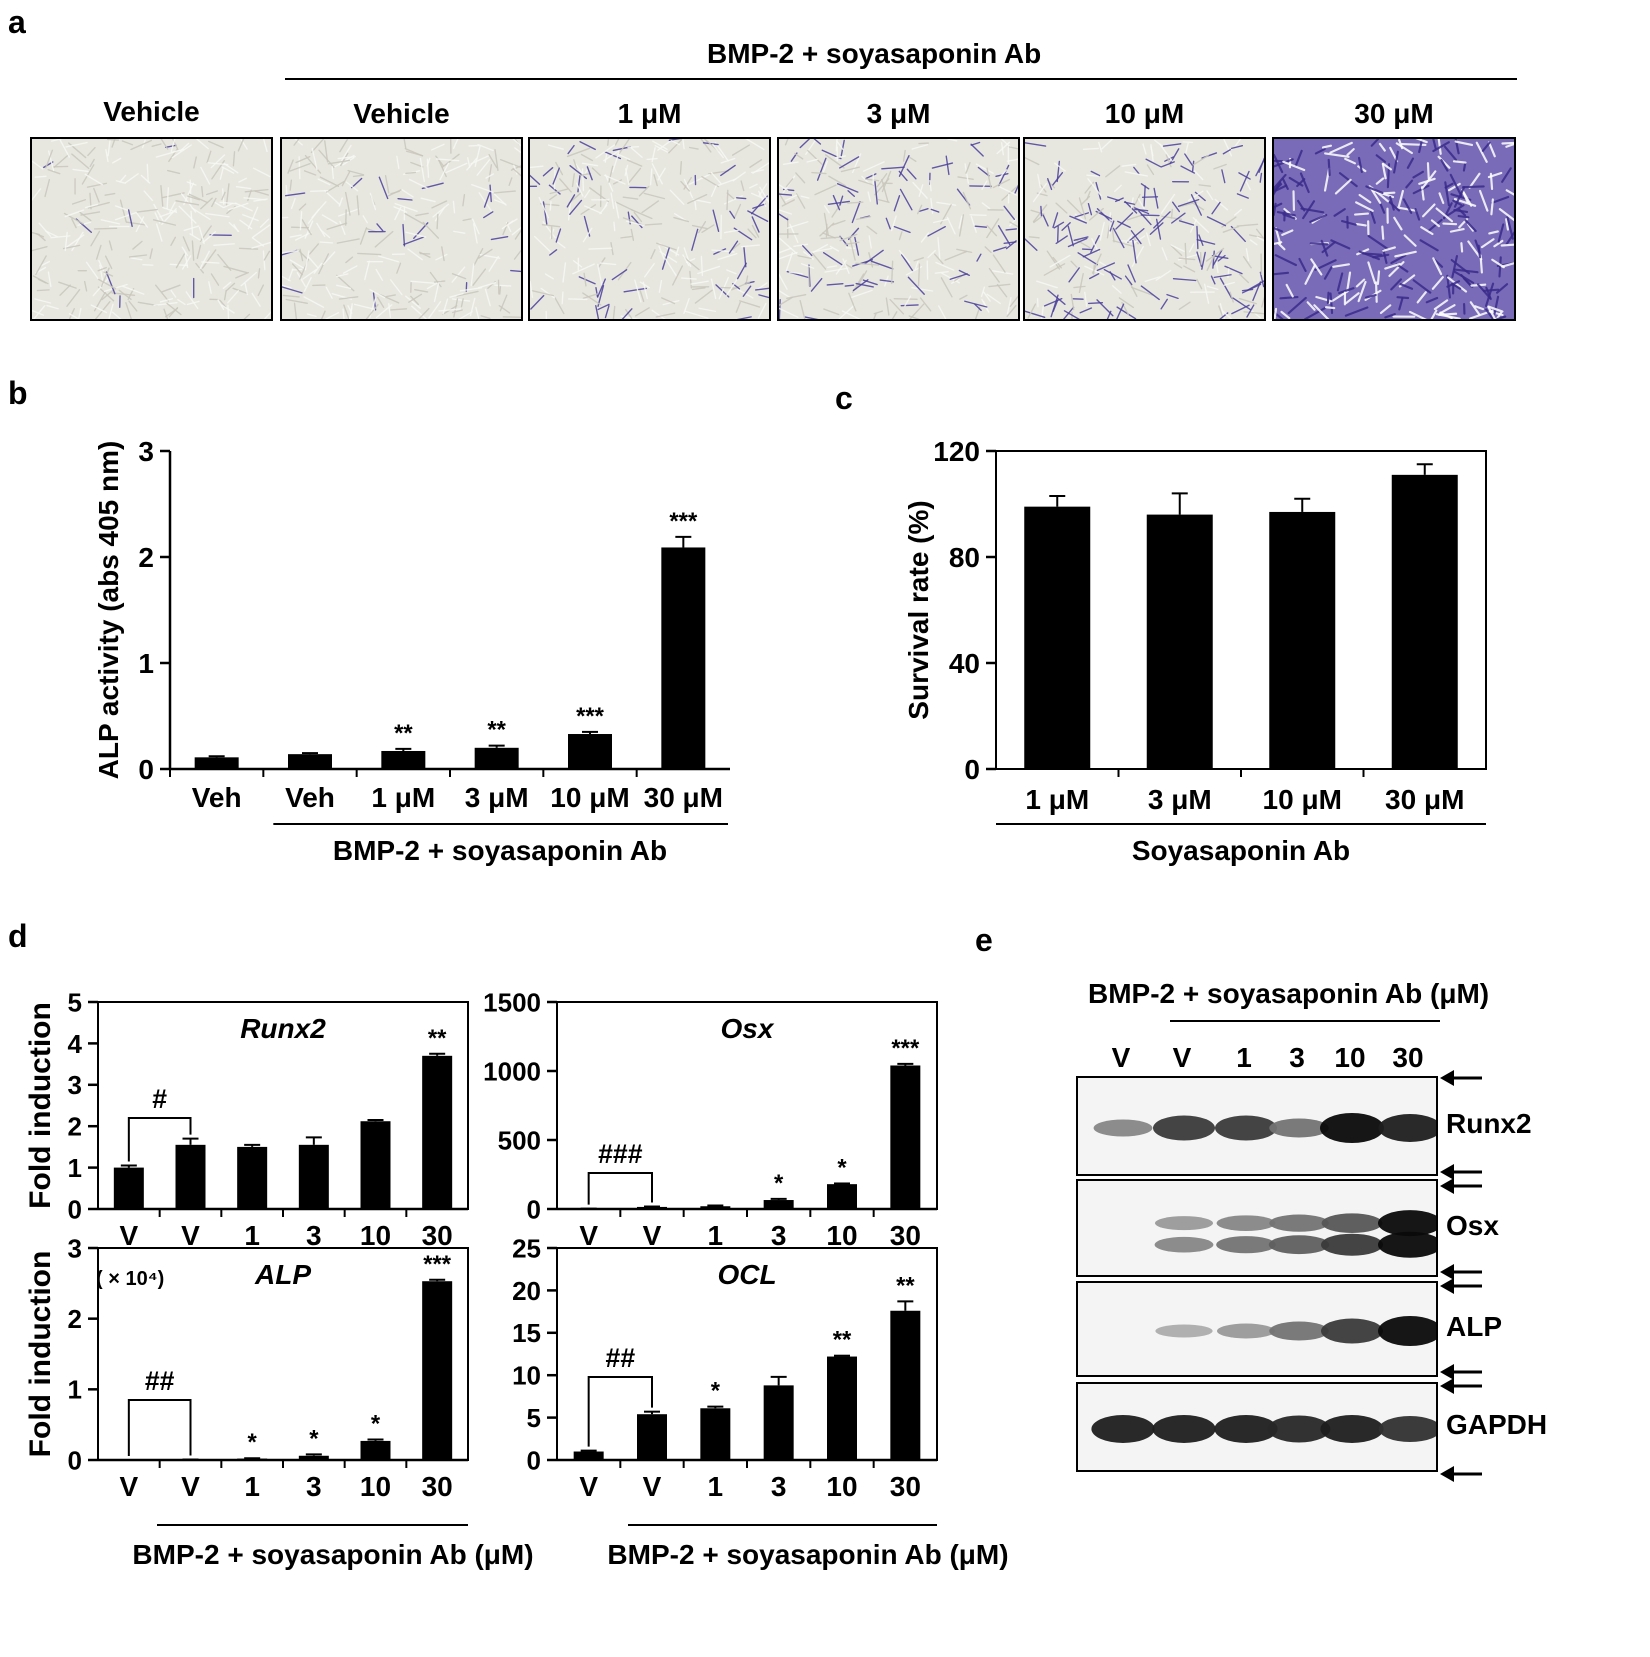  Describe the element at coordinates (190, 1486) in the screenshot. I see `x-tick-label: V` at that location.